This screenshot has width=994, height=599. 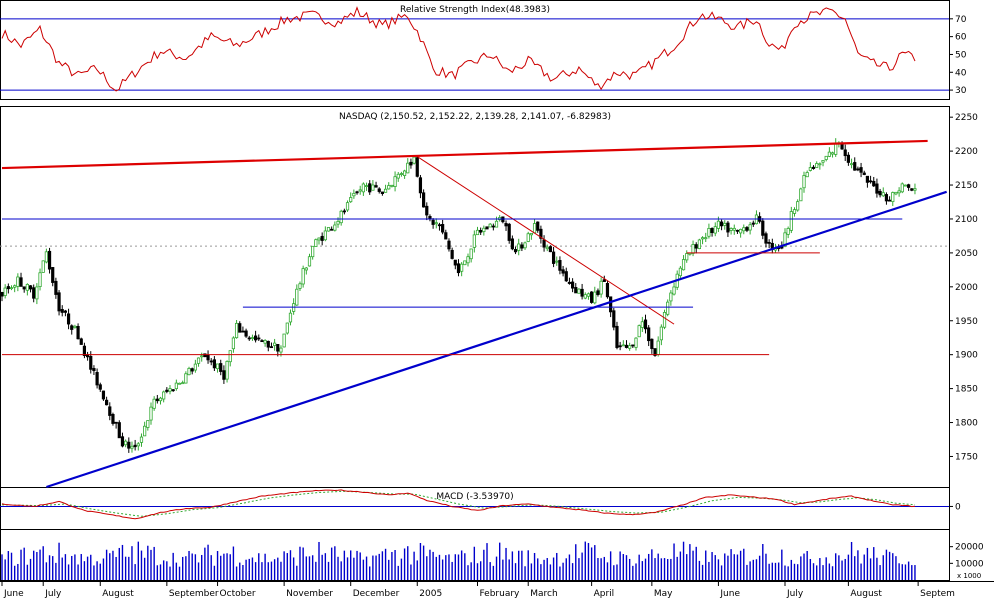 I want to click on month-label: December, so click(x=376, y=594).